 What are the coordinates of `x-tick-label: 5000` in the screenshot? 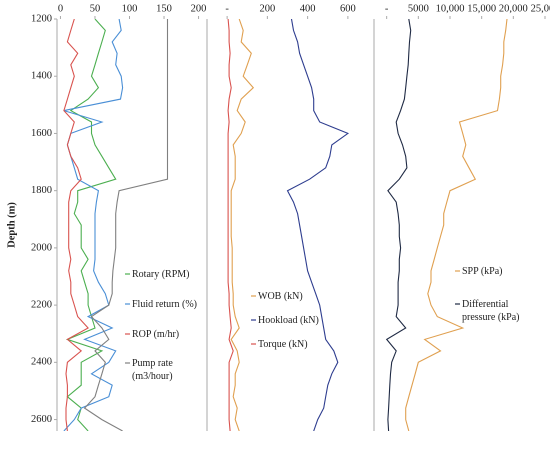 It's located at (418, 8).